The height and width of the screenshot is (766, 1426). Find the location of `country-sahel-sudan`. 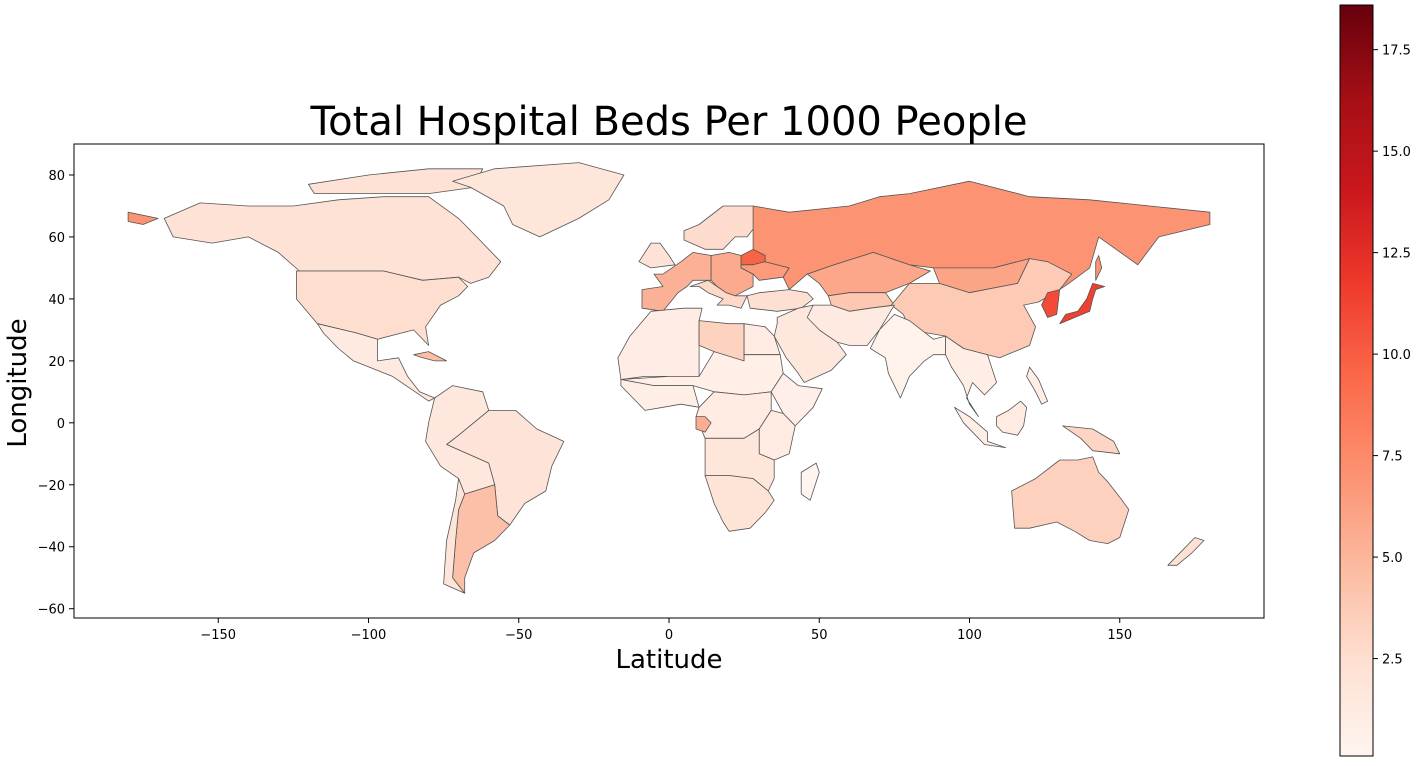

country-sahel-sudan is located at coordinates (702, 373).